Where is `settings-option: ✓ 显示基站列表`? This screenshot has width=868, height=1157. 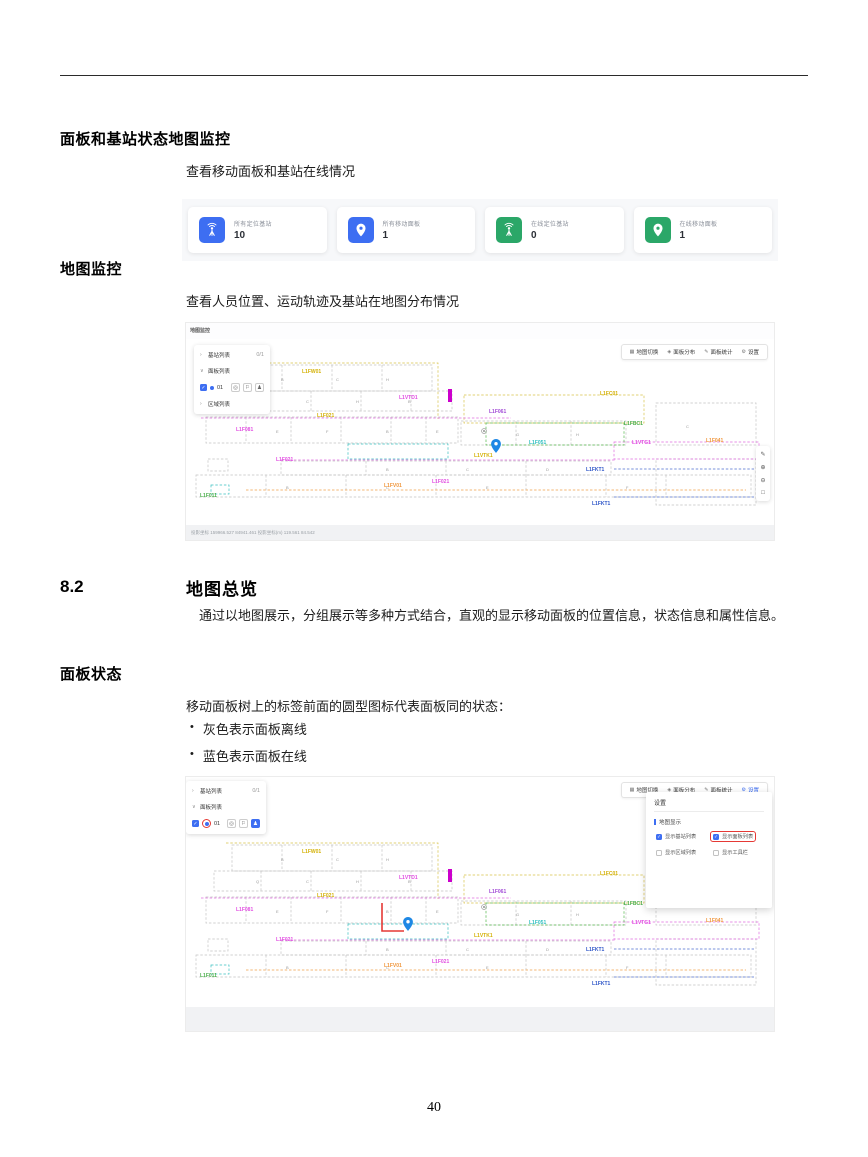
settings-option: ✓ 显示基站列表 is located at coordinates (676, 836).